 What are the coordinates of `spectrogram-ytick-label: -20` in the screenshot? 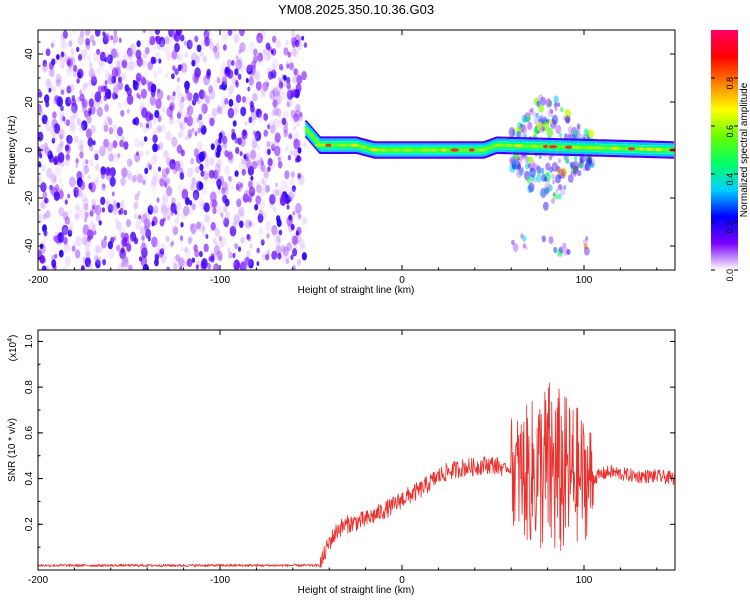 It's located at (29, 197).